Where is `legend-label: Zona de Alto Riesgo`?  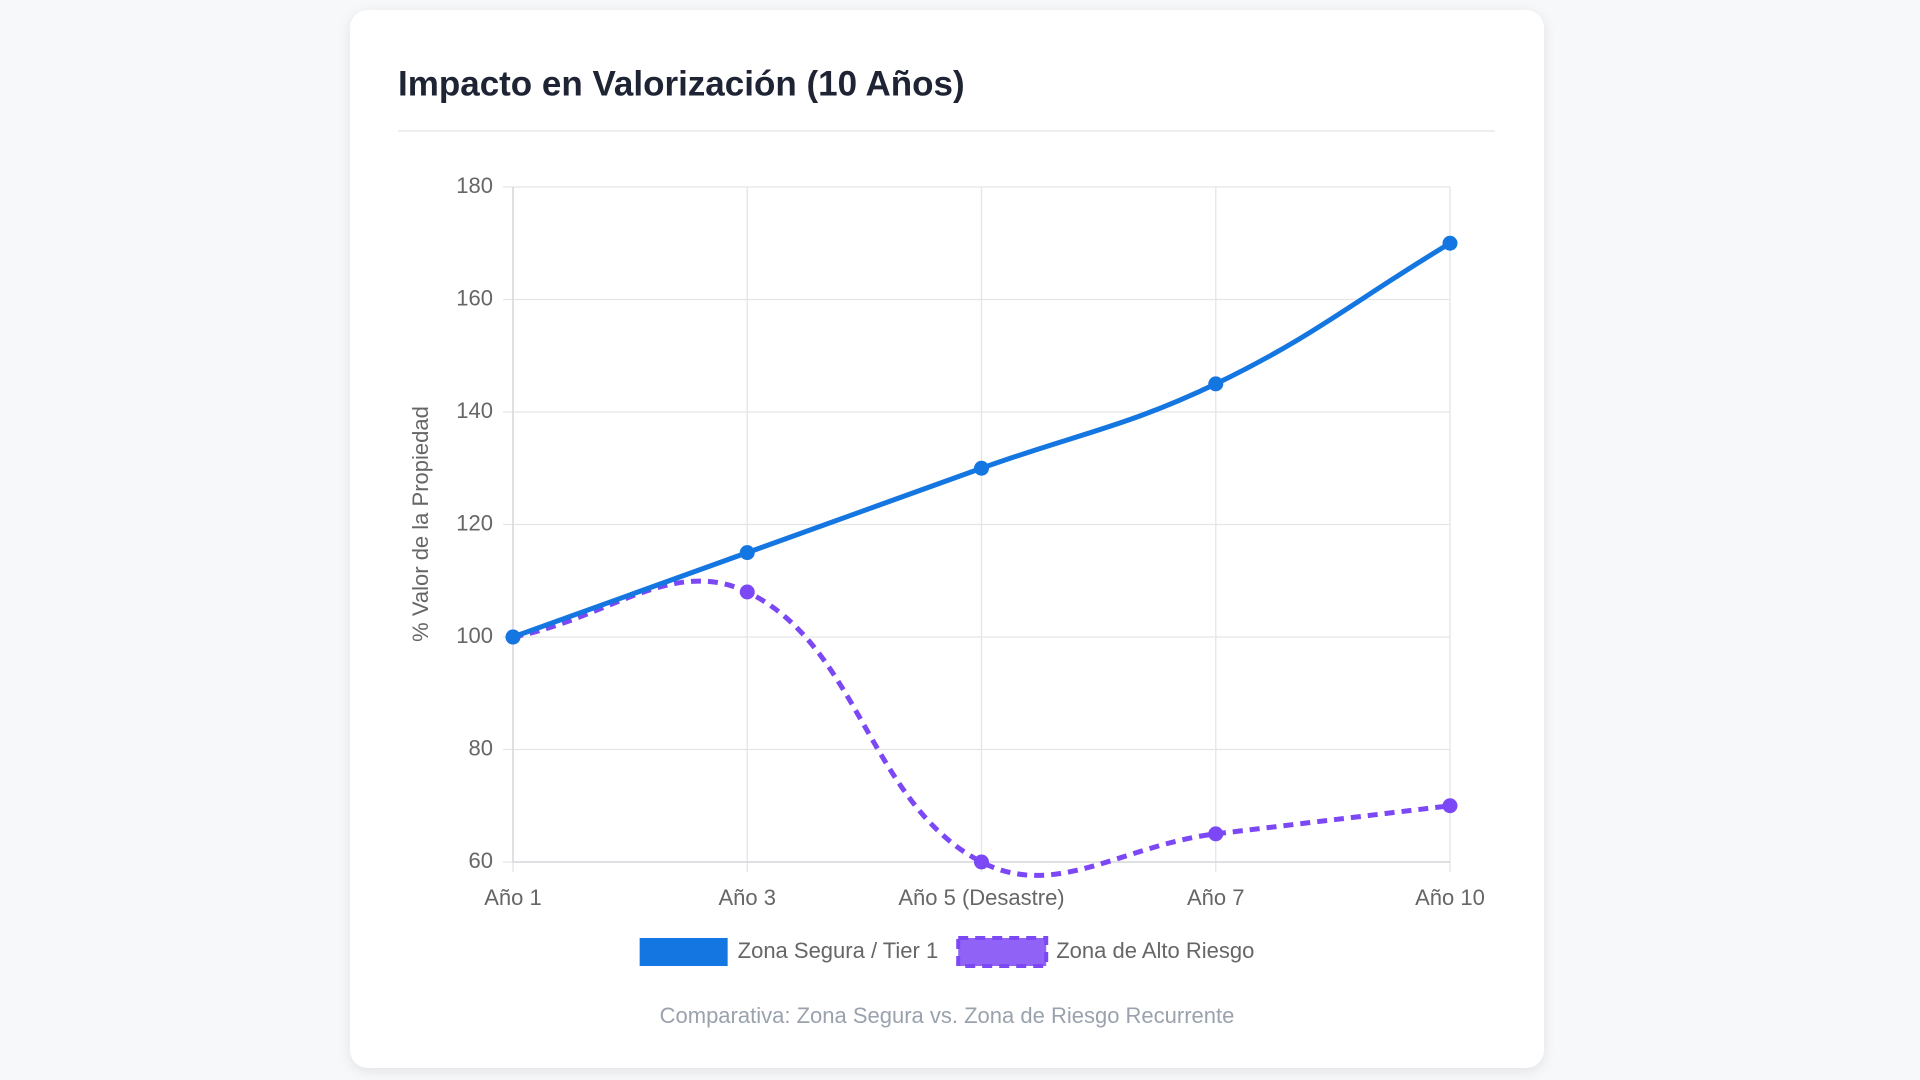
legend-label: Zona de Alto Riesgo is located at coordinates (1155, 950).